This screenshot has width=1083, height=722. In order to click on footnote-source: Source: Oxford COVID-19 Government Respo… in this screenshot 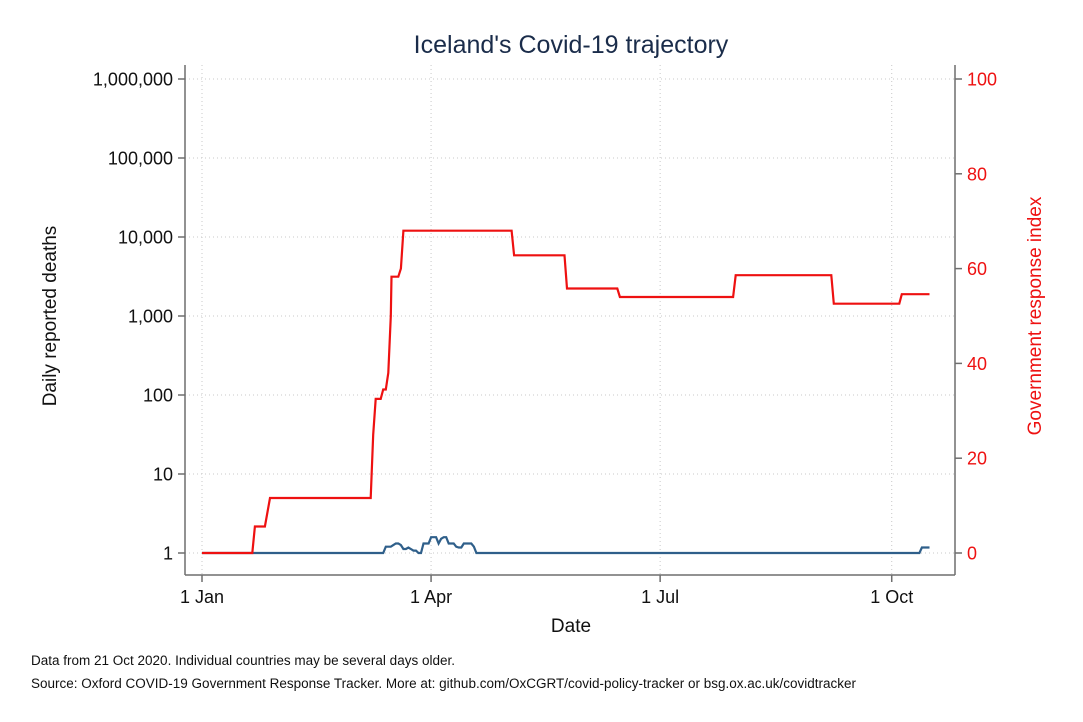, I will do `click(444, 683)`.